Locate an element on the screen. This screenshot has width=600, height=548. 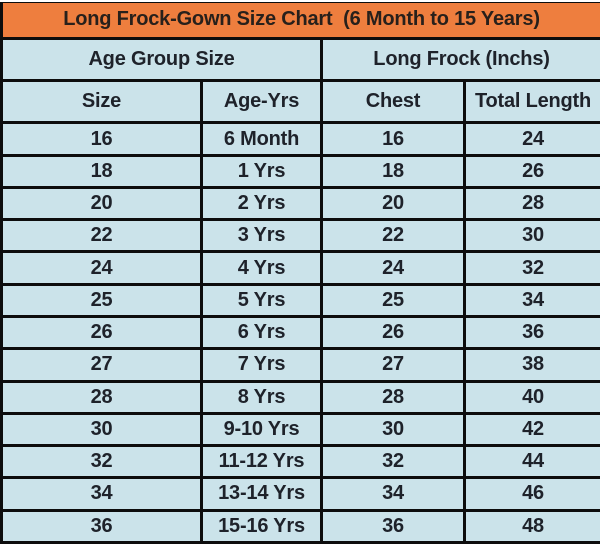
table-cell: 1 Yrs is located at coordinates (262, 171).